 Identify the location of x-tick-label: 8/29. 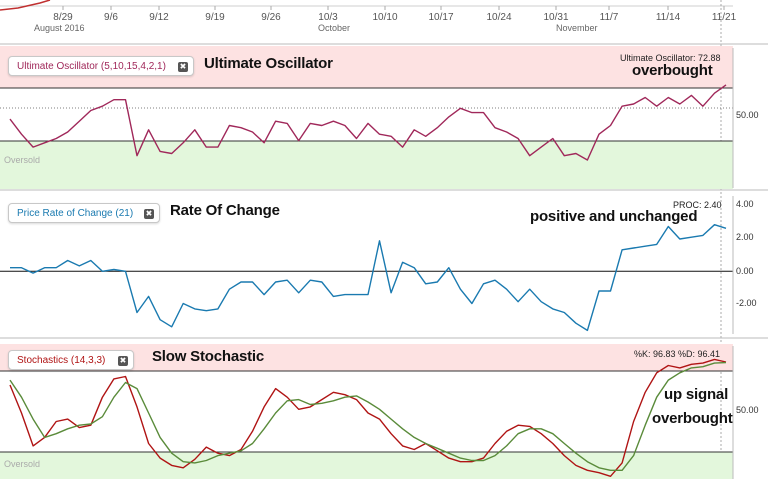
(63, 17).